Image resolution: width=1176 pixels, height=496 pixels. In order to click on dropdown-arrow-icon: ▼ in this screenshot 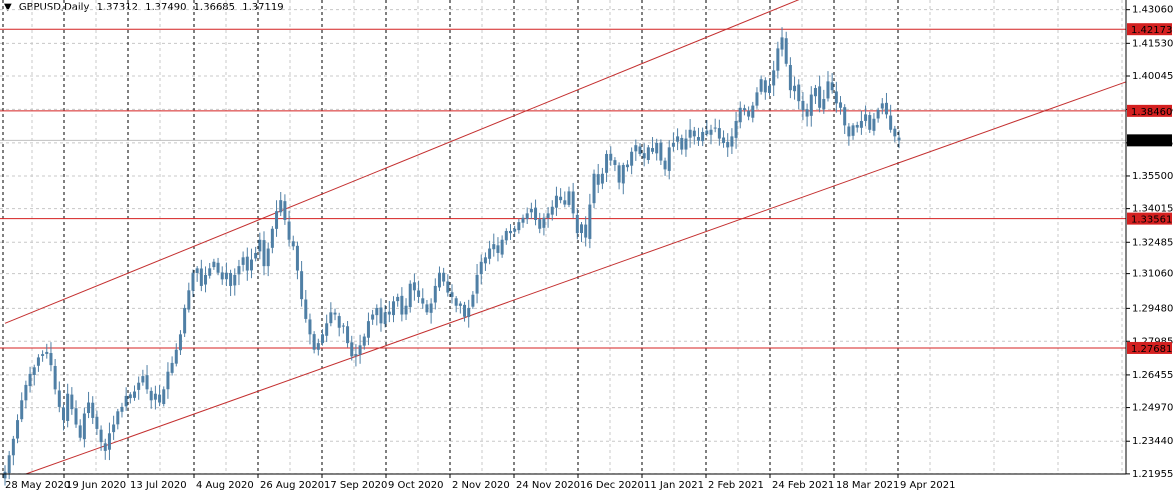, I will do `click(8, 7)`.